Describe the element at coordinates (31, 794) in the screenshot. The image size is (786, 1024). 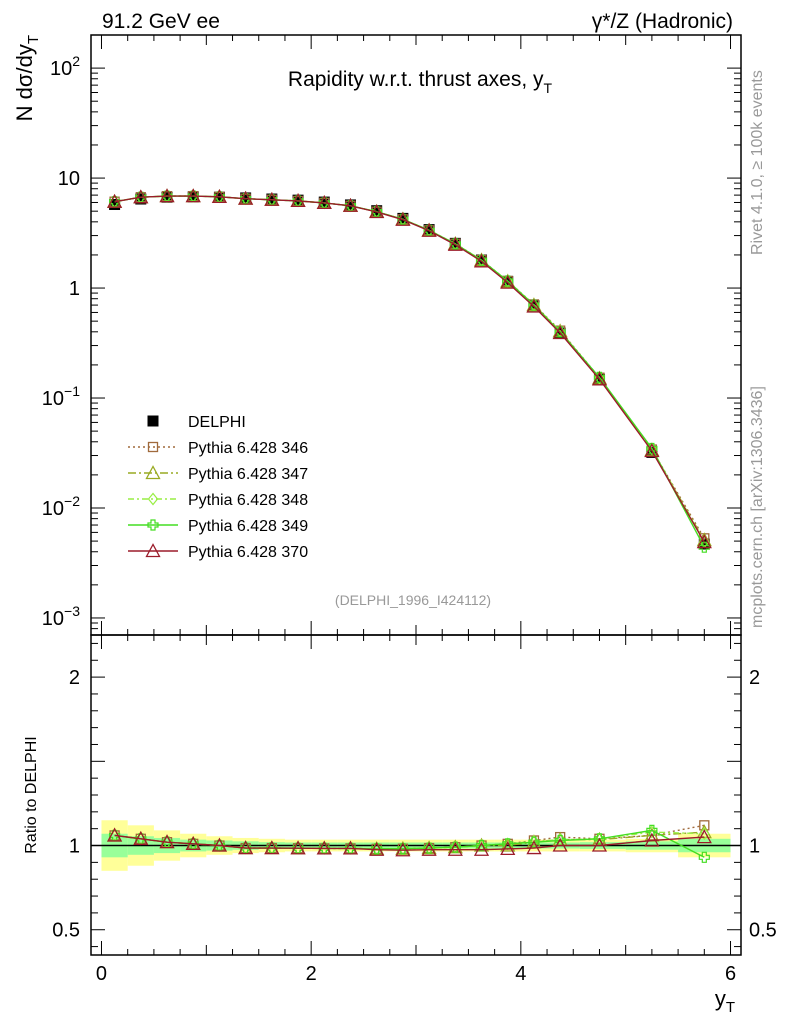
I see `ratio-axis-title: Ratio to DELPHI` at that location.